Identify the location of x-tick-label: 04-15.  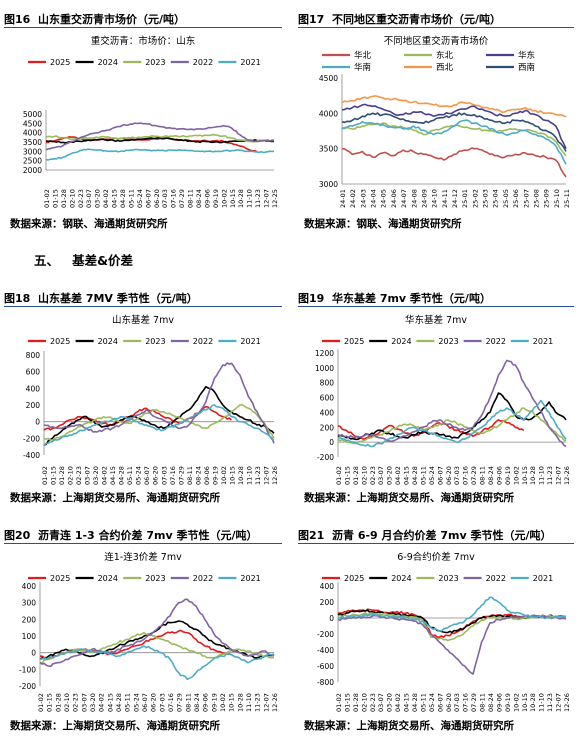
(110, 702).